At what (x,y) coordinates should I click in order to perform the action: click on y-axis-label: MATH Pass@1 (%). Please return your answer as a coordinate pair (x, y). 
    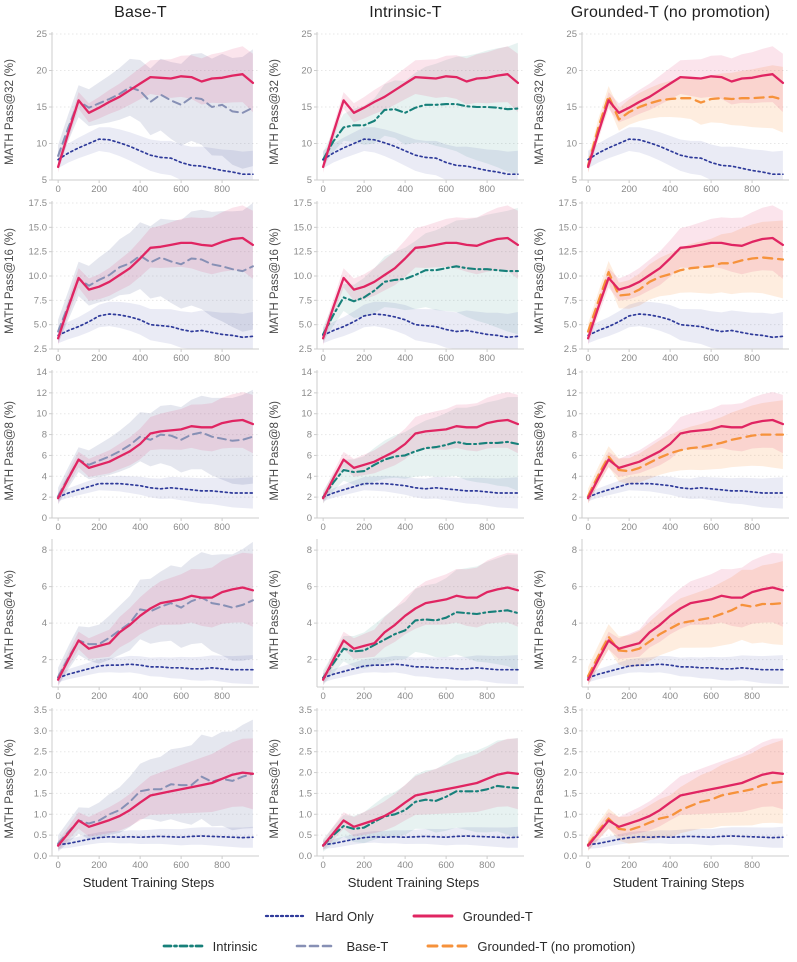
    Looking at the image, I should click on (9, 788).